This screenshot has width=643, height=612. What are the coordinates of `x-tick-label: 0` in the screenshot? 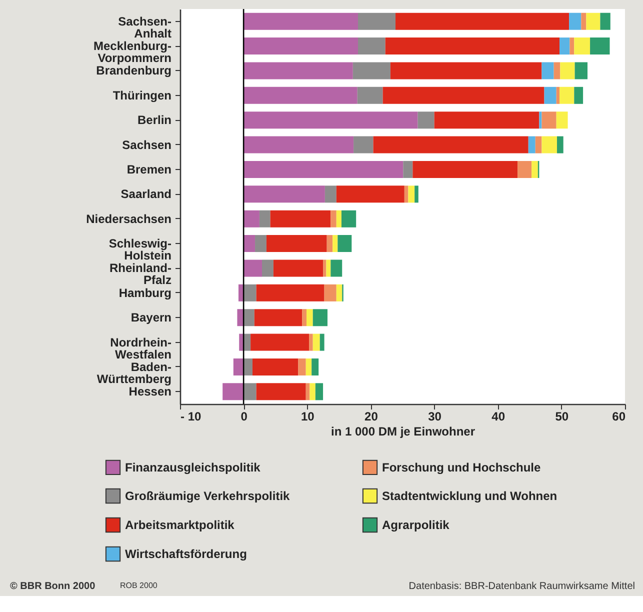 It's located at (244, 417).